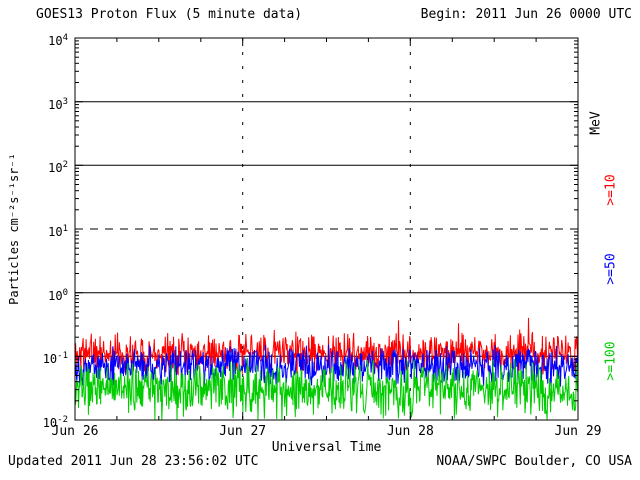 The image size is (640, 480). I want to click on updated-timestamp: Updated 2011 Jun 28 23:56:02 UTC, so click(133, 461).